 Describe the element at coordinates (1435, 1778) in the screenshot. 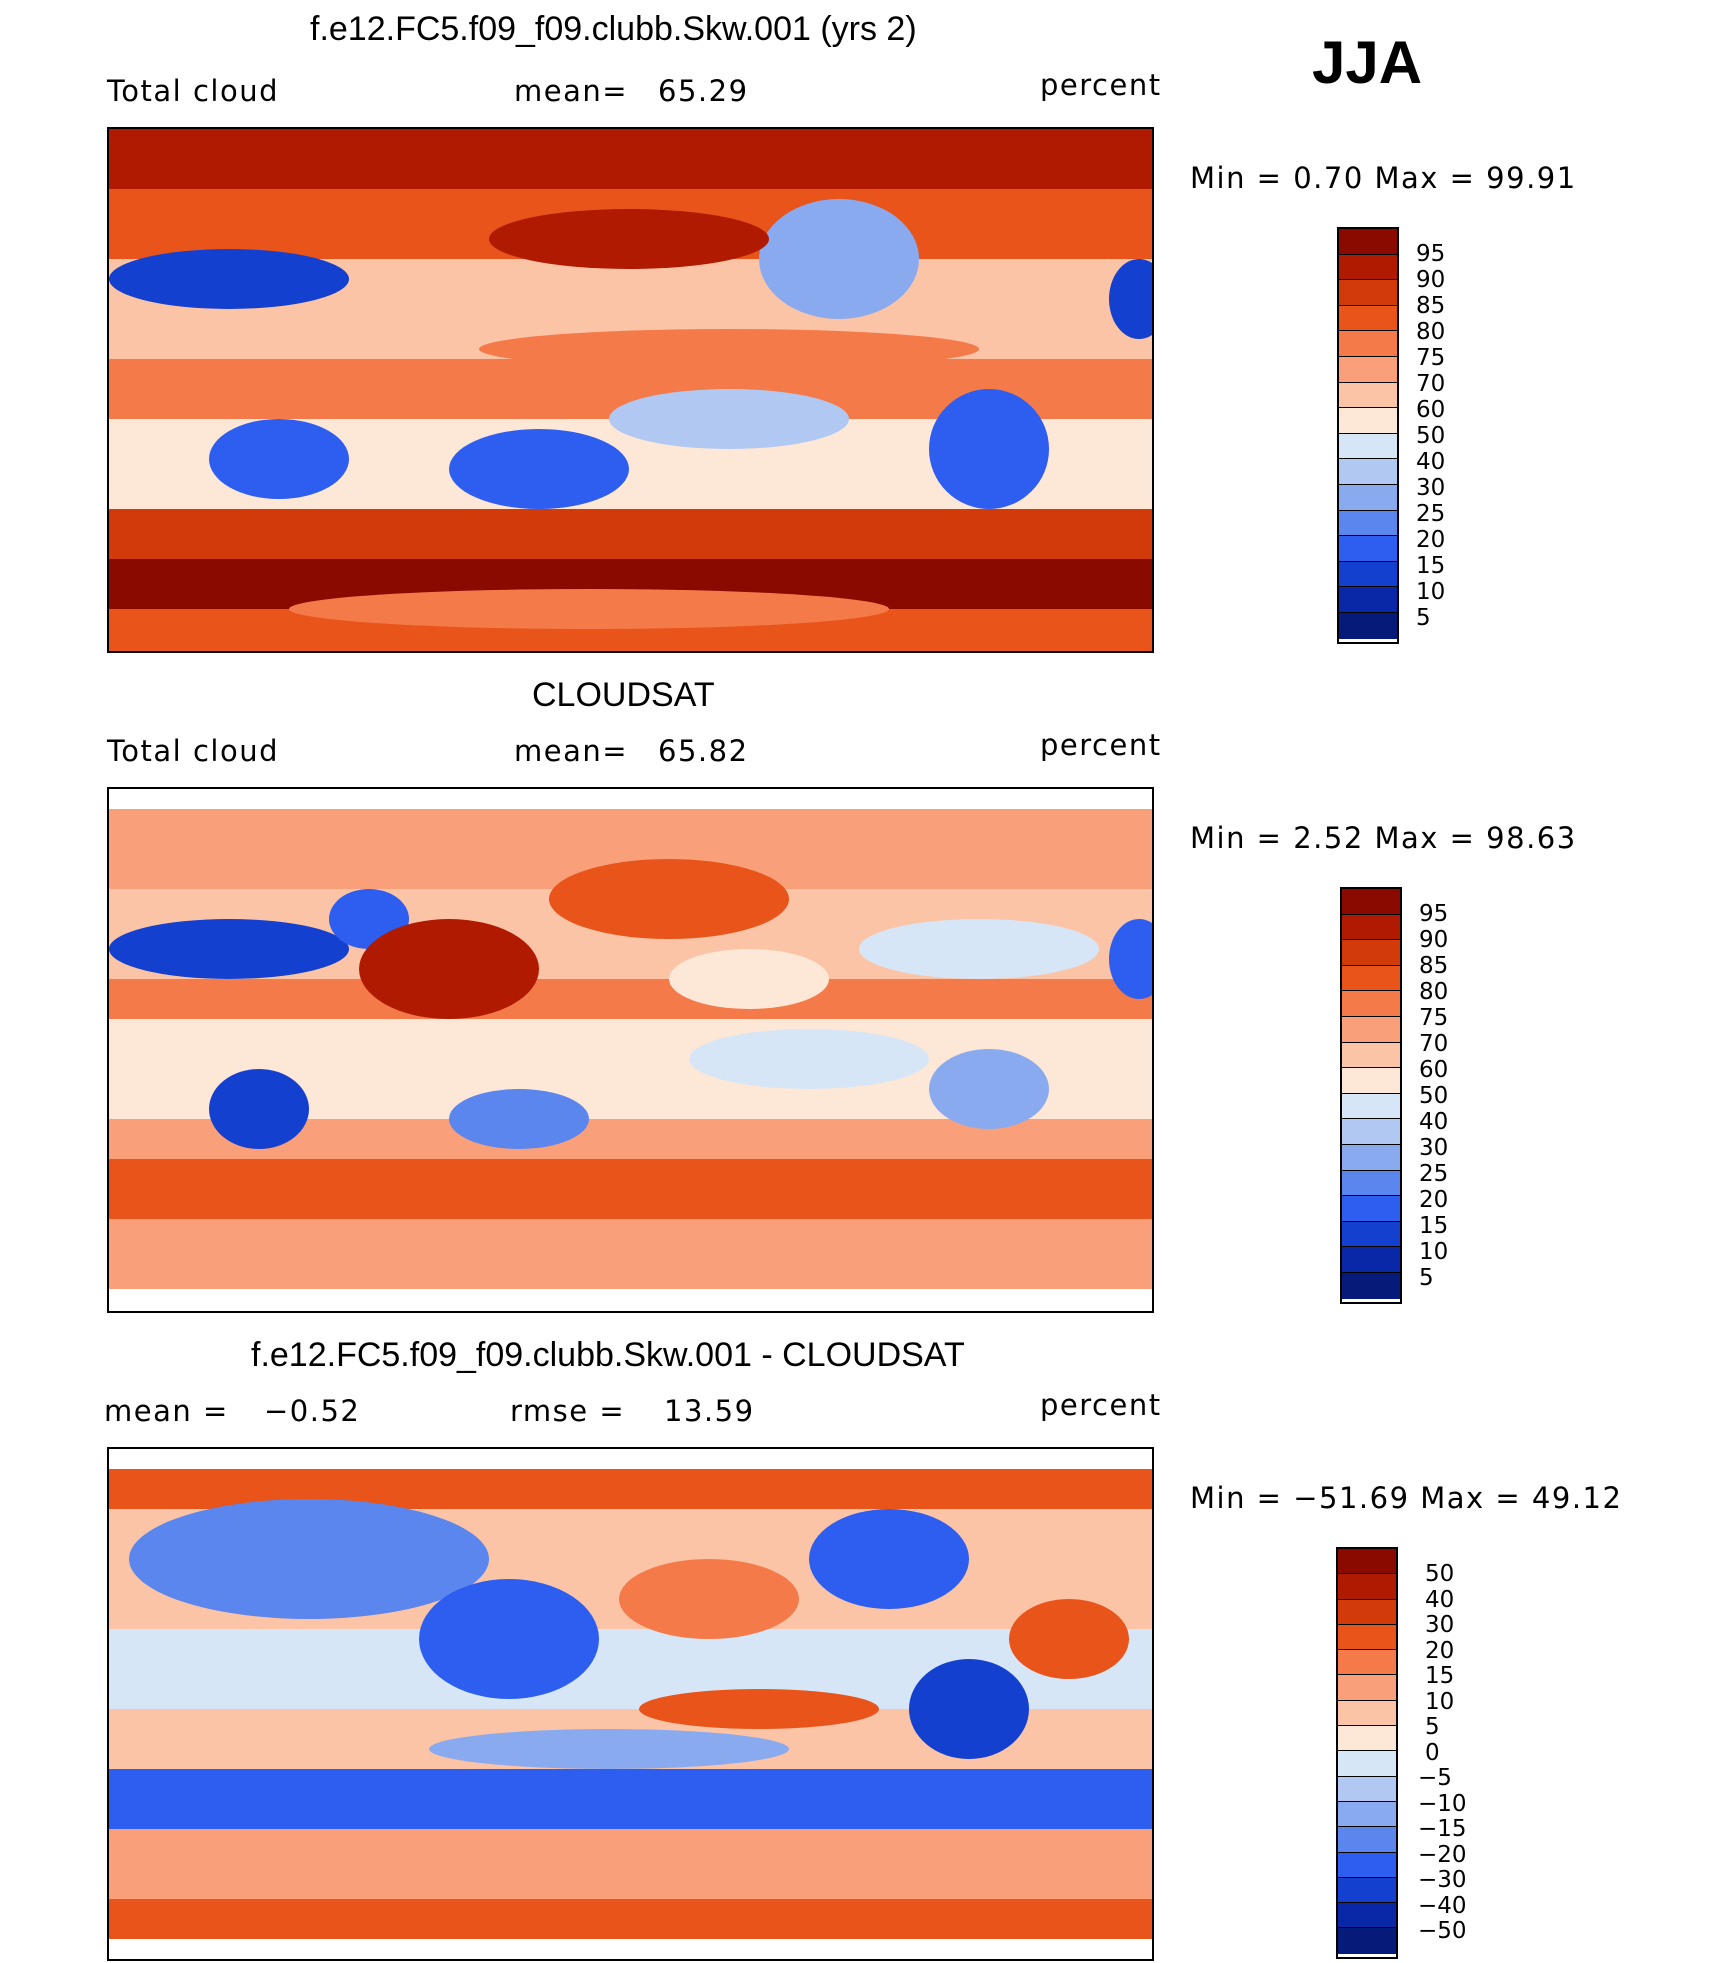

I see `colorbar-tick: −5` at that location.